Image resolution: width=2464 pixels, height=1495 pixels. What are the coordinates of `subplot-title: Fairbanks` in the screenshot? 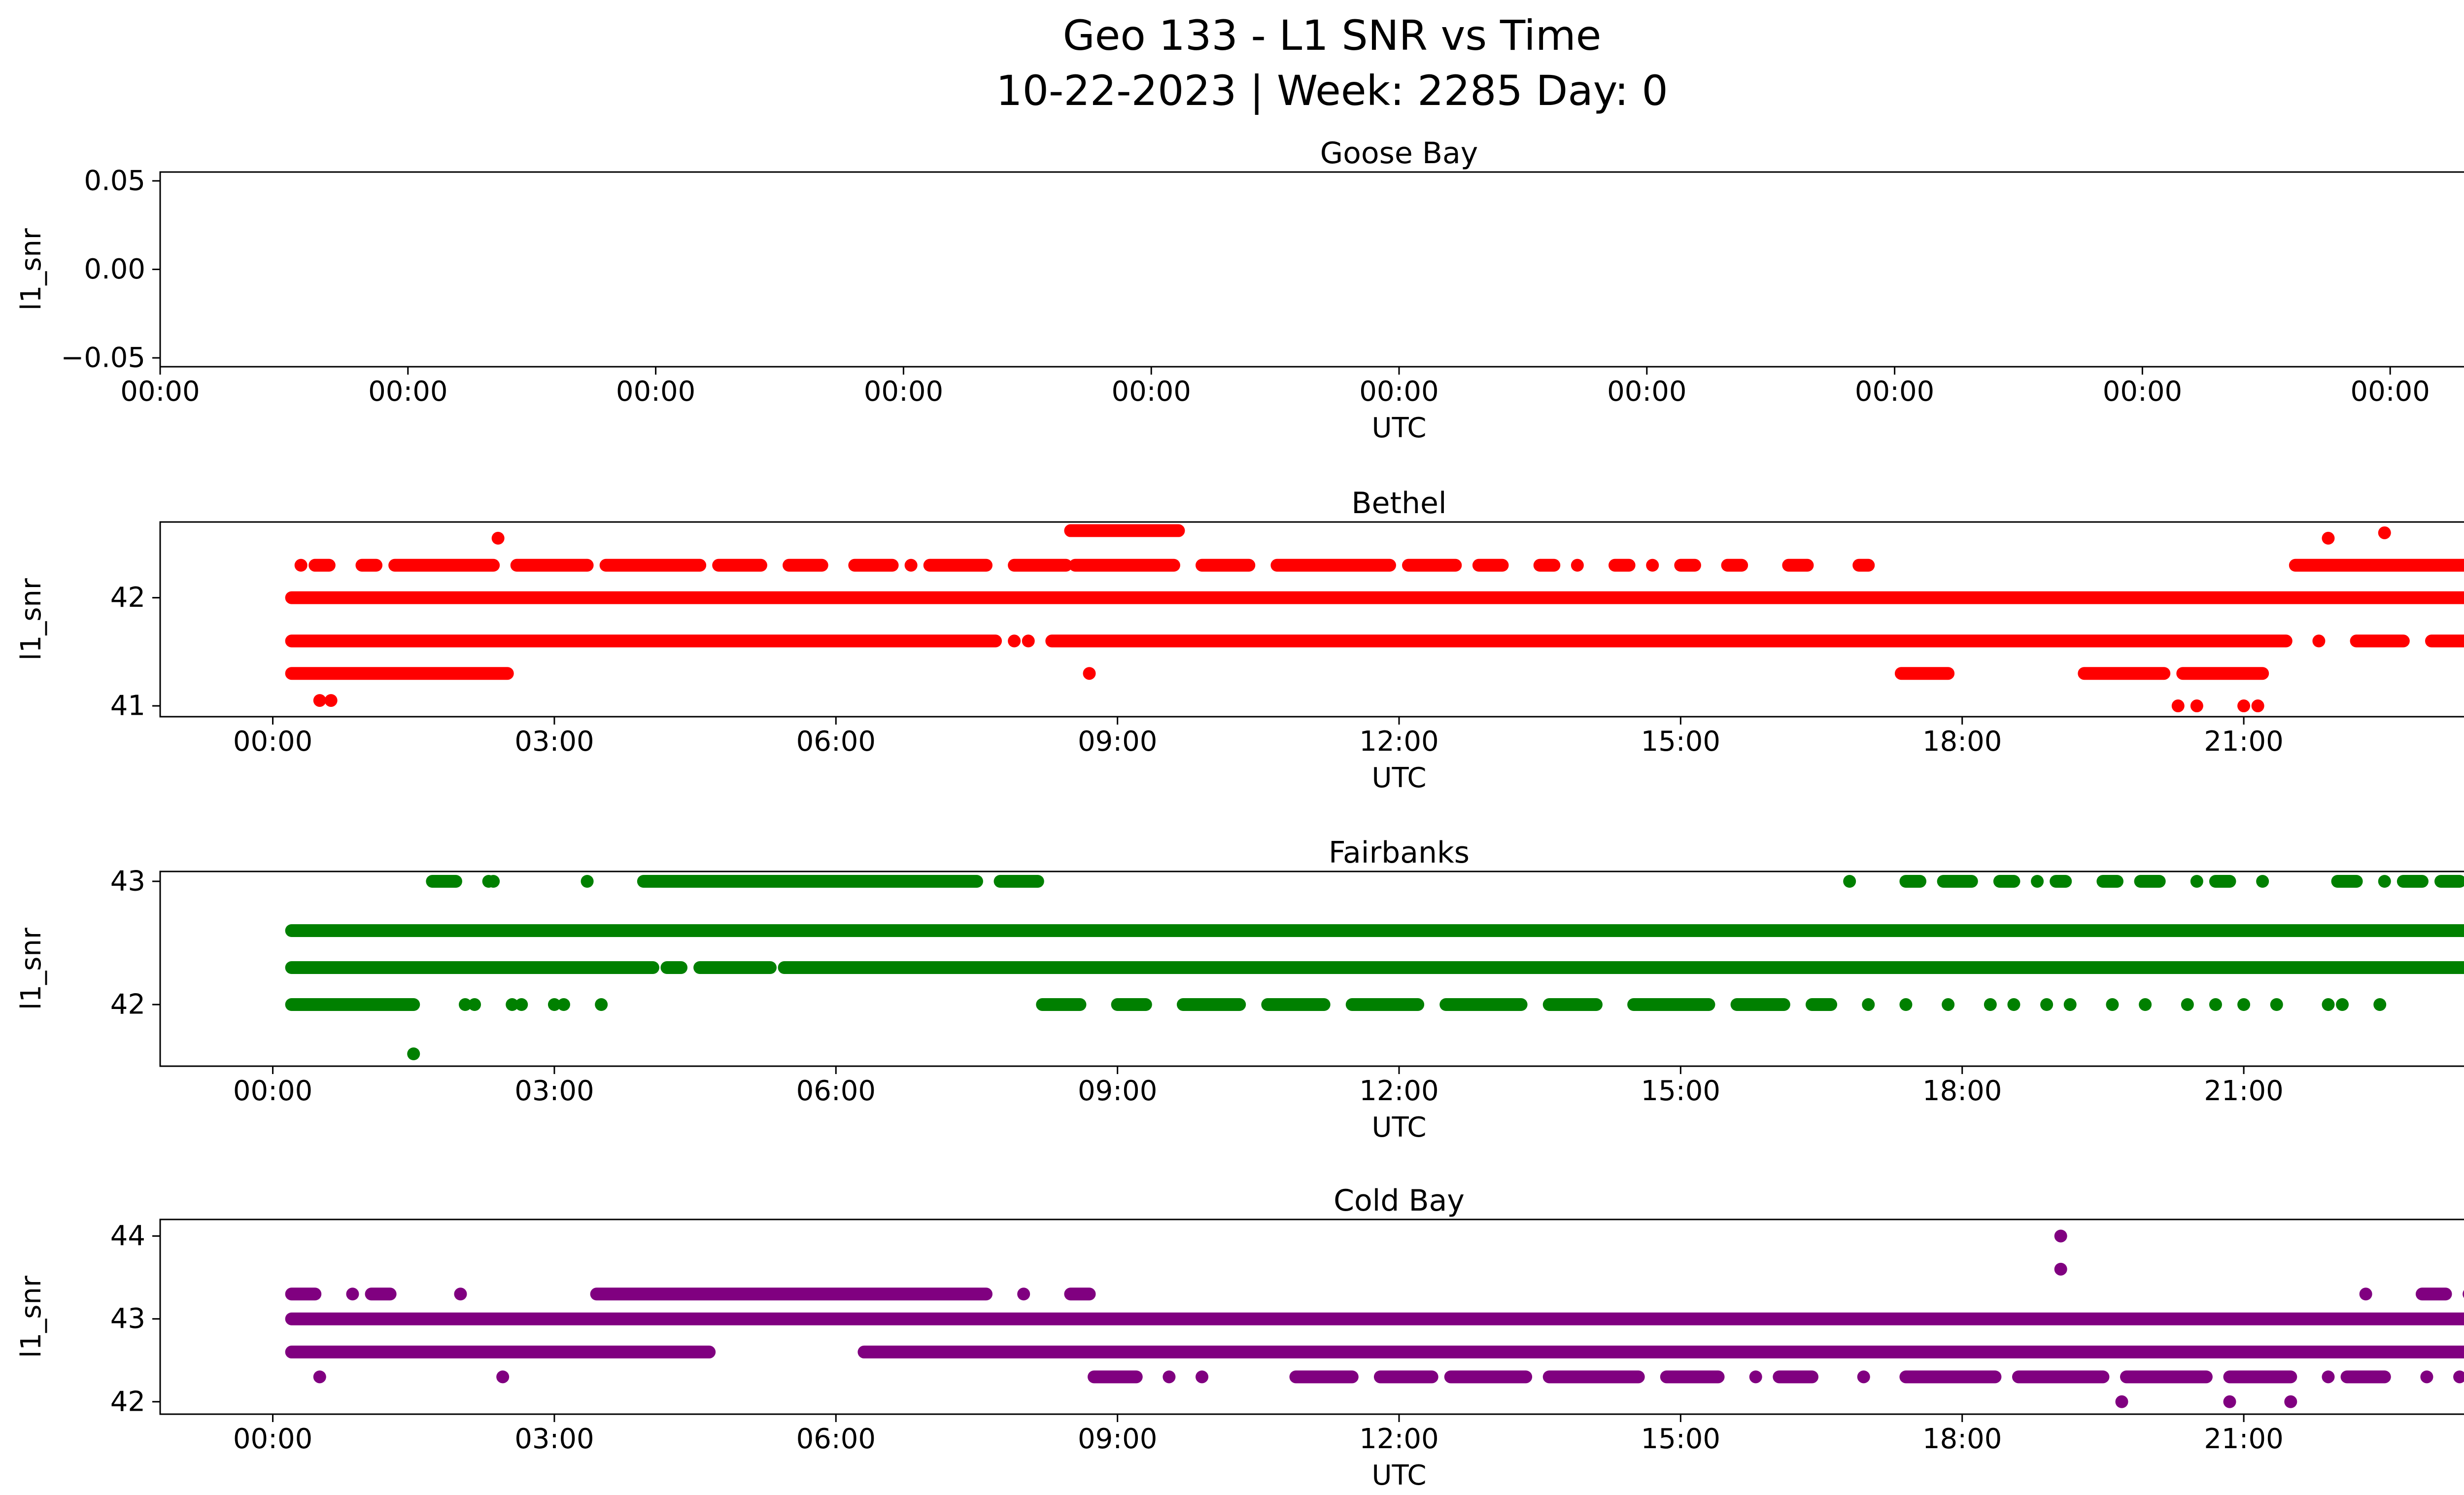 It's located at (1399, 852).